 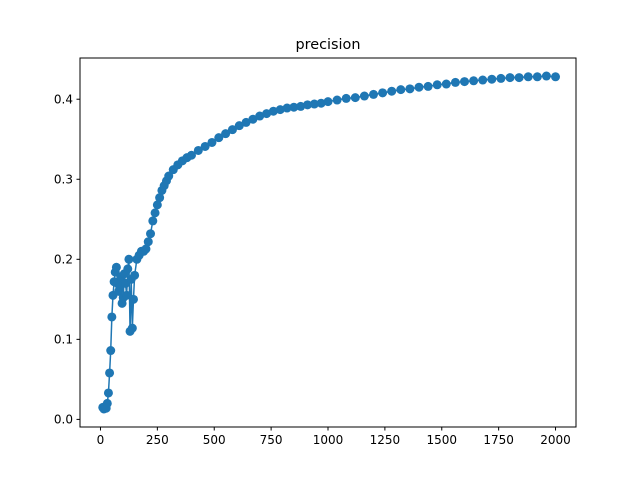 I want to click on x-tick-label: 1750, so click(x=498, y=440).